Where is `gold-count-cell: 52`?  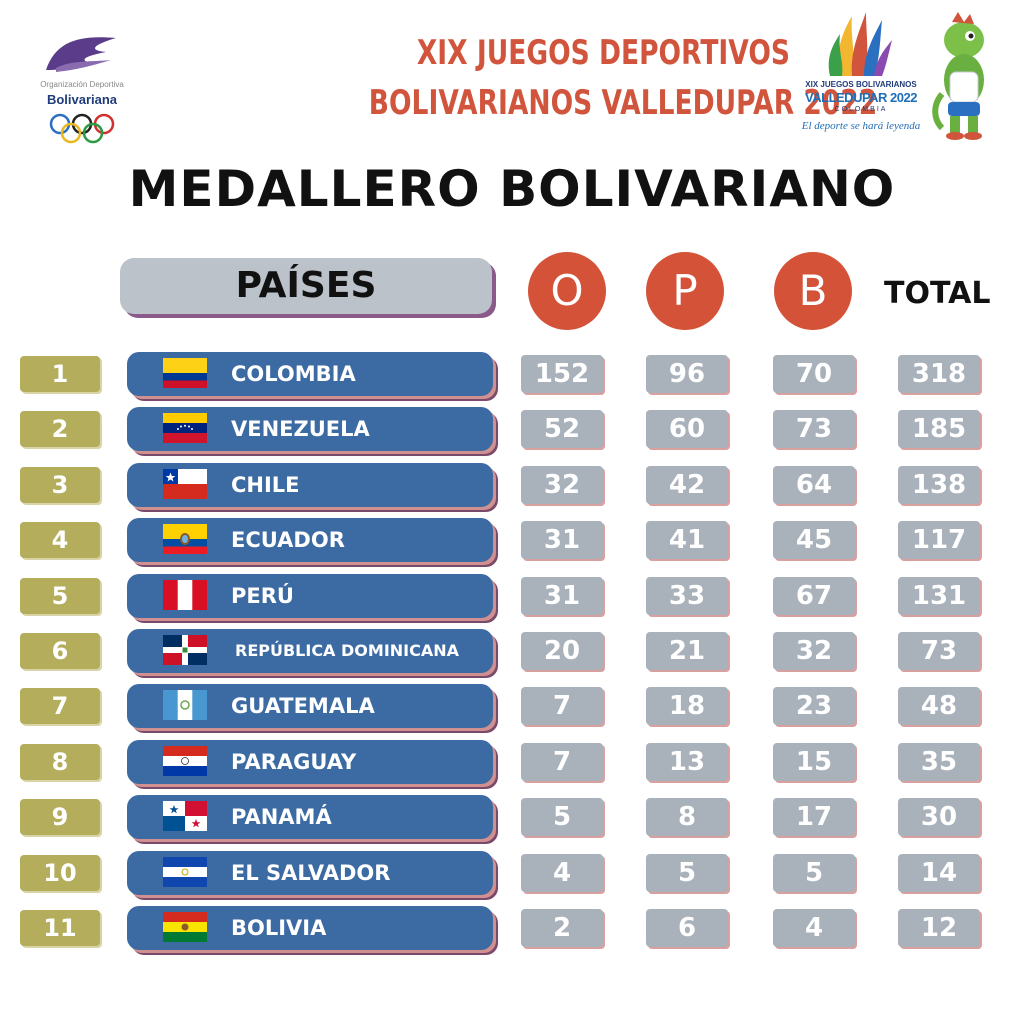 gold-count-cell: 52 is located at coordinates (562, 429).